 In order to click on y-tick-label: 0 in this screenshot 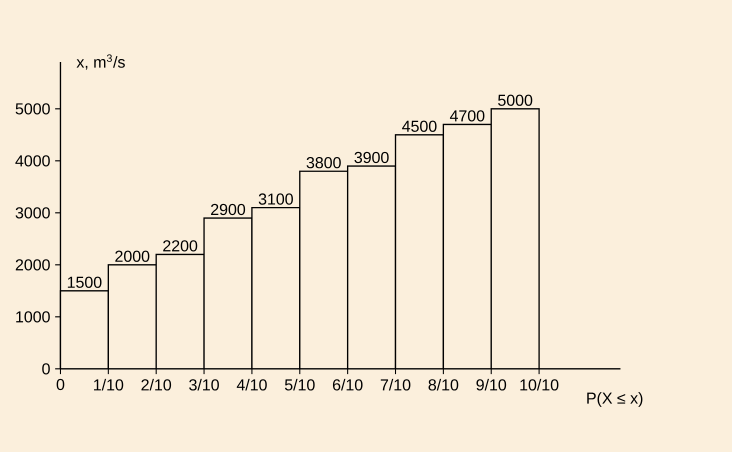, I will do `click(46, 368)`.